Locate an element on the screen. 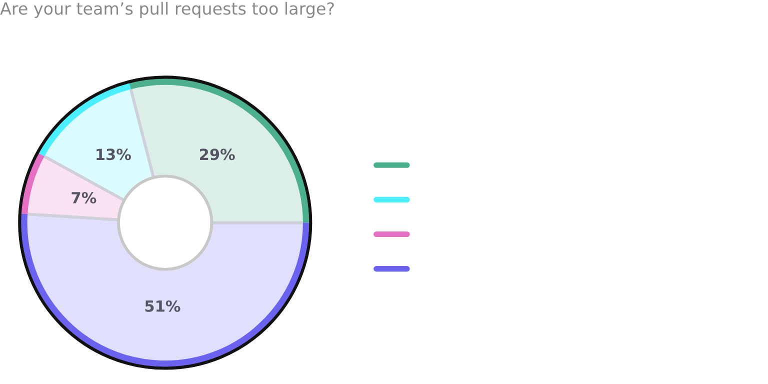 This screenshot has width=768, height=384. data-label: 13% is located at coordinates (113, 154).